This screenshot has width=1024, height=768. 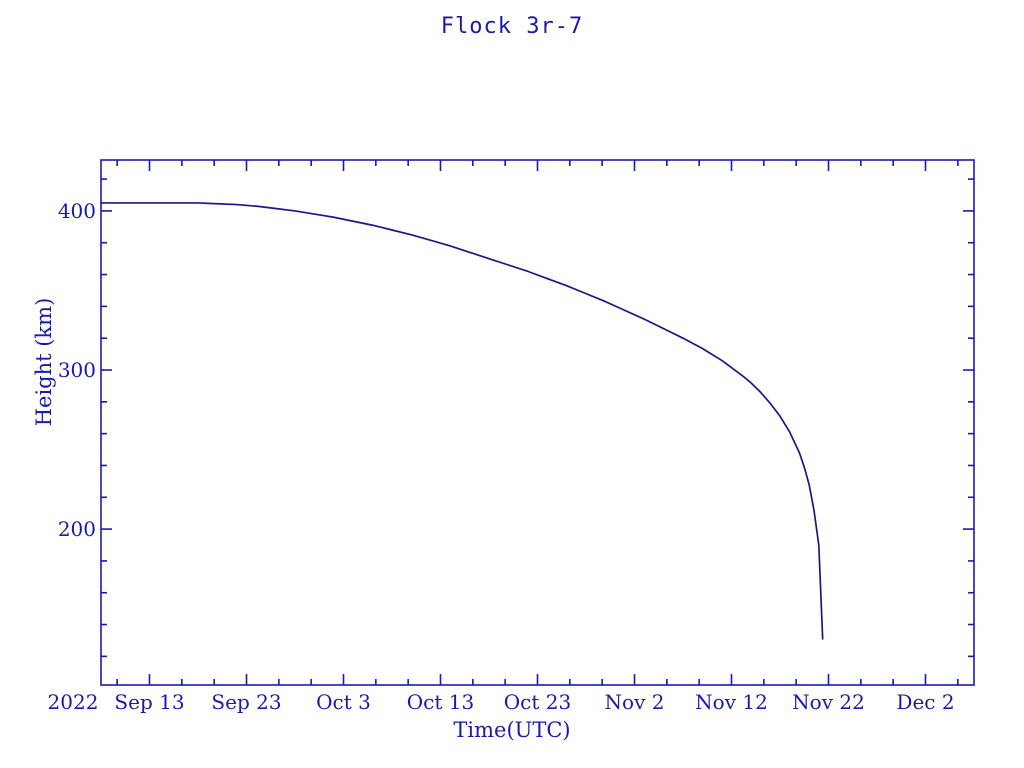 I want to click on x-tick-label: Oct 13, so click(x=440, y=702).